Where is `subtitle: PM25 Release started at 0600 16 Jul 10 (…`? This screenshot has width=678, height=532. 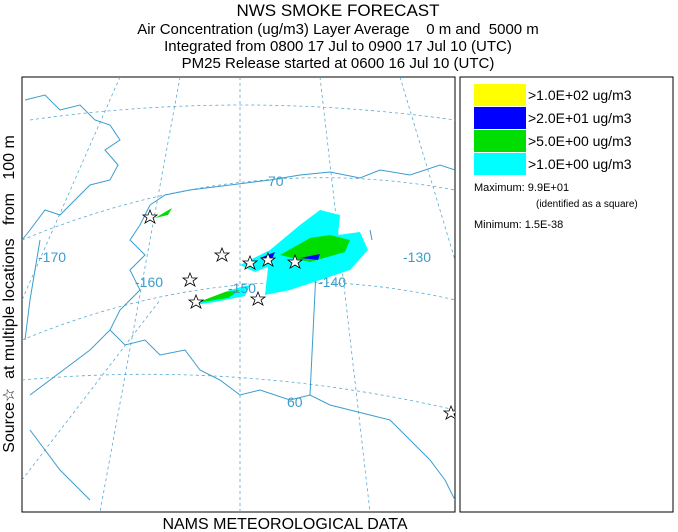
subtitle: PM25 Release started at 0600 16 Jul 10 (… is located at coordinates (338, 63).